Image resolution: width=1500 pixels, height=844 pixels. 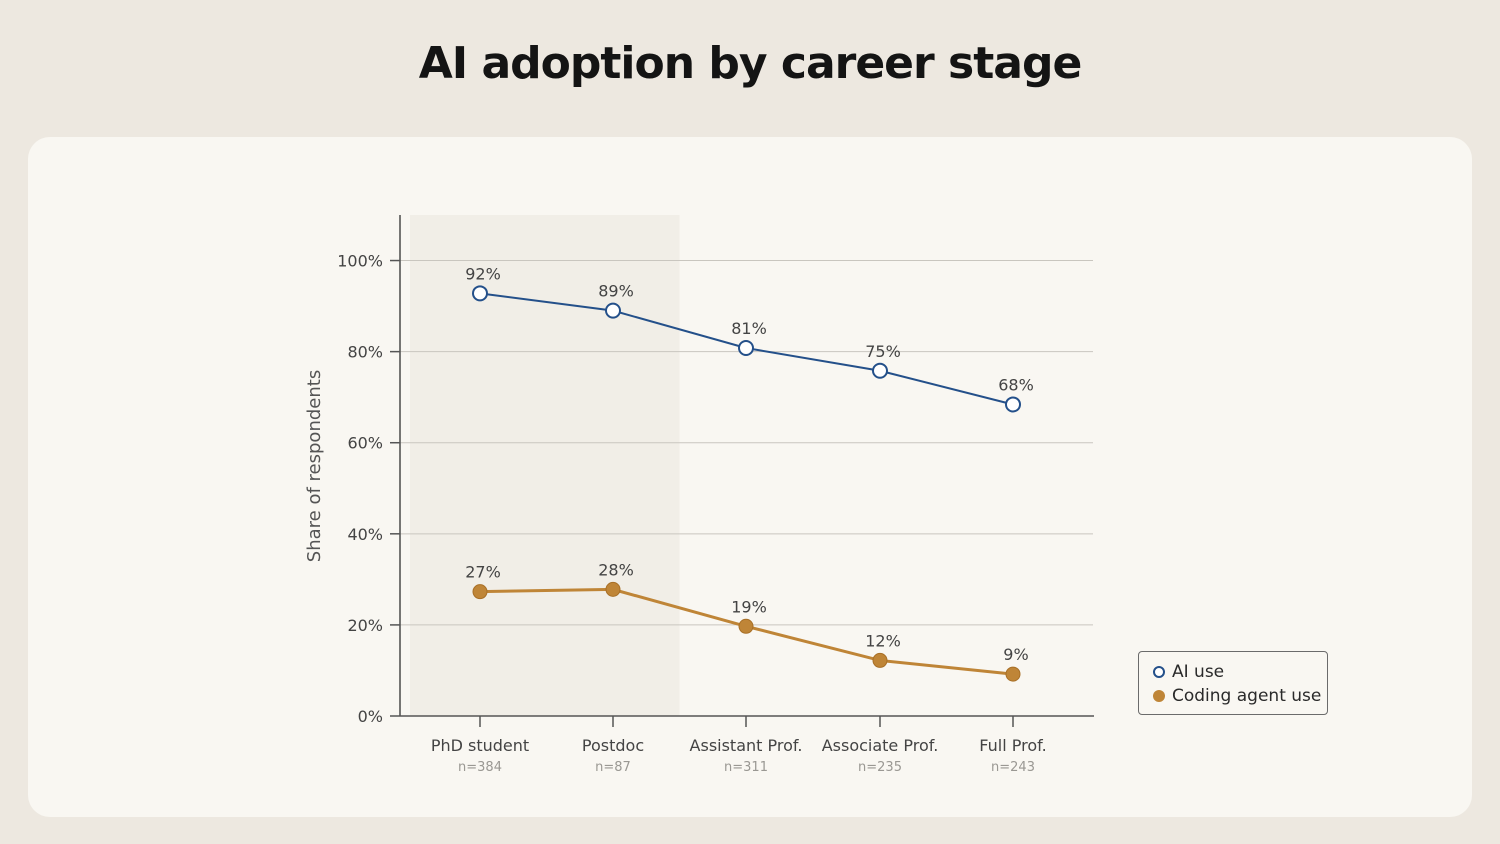 What do you see at coordinates (314, 466) in the screenshot?
I see `y-axis-label: Share of respondents` at bounding box center [314, 466].